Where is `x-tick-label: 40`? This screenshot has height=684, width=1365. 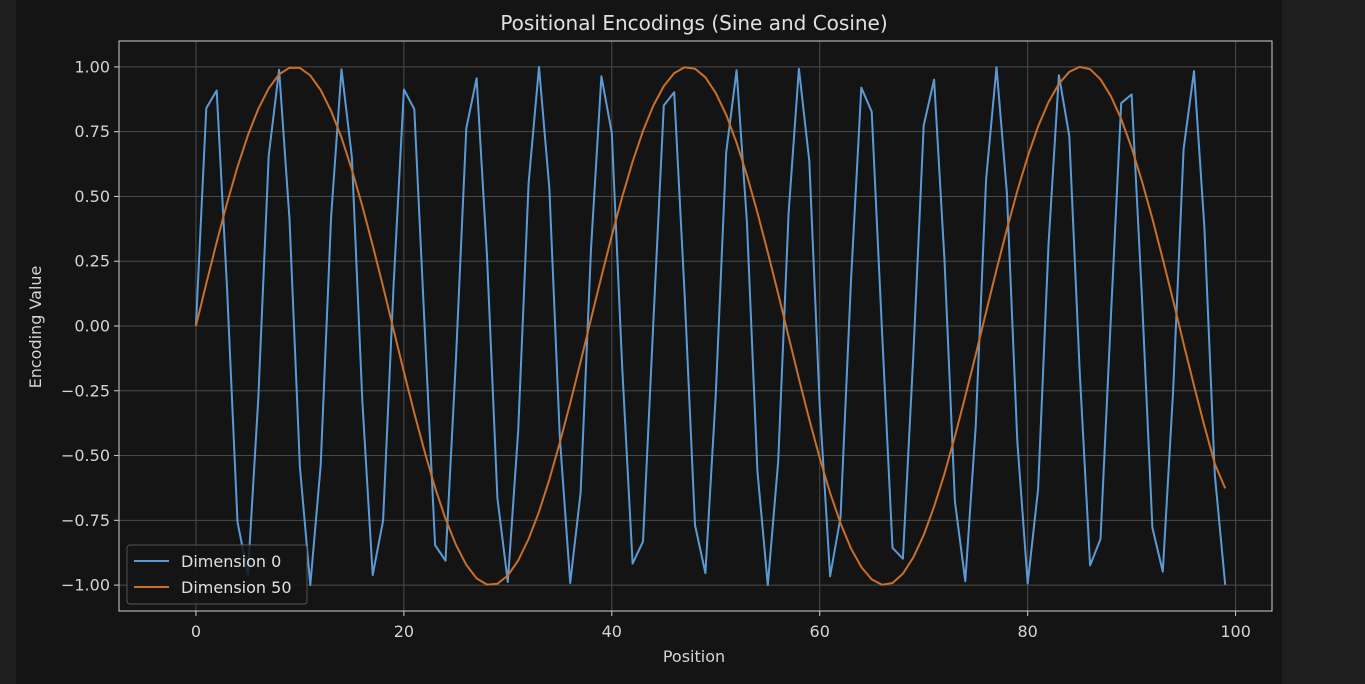
x-tick-label: 40 is located at coordinates (612, 631).